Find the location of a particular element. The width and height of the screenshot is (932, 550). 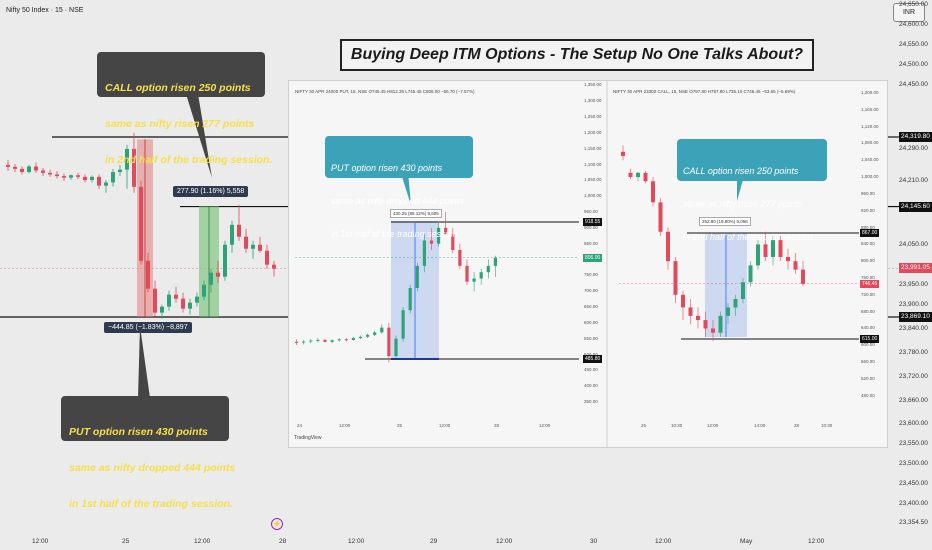

price-tick: 23,450.00 is located at coordinates (913, 484).